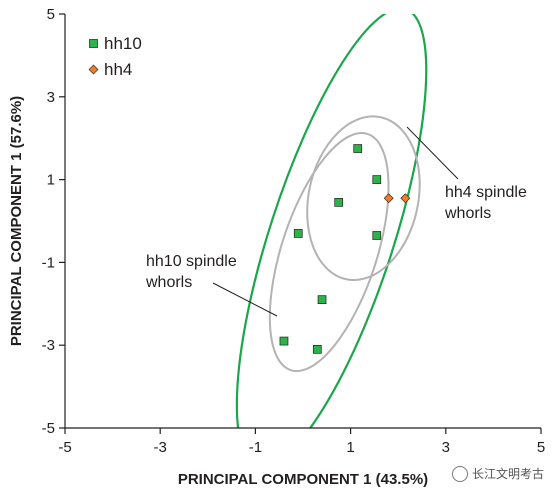 The width and height of the screenshot is (554, 490). Describe the element at coordinates (507, 474) in the screenshot. I see `watermark-text: 长江文明考古` at that location.